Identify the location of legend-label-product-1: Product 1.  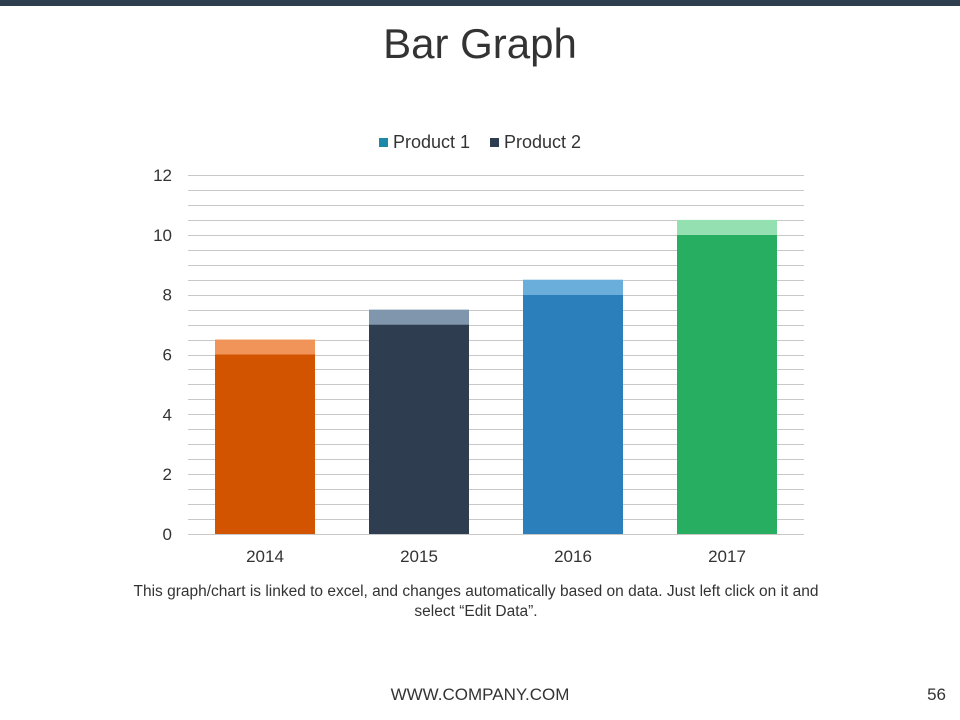
(431, 142).